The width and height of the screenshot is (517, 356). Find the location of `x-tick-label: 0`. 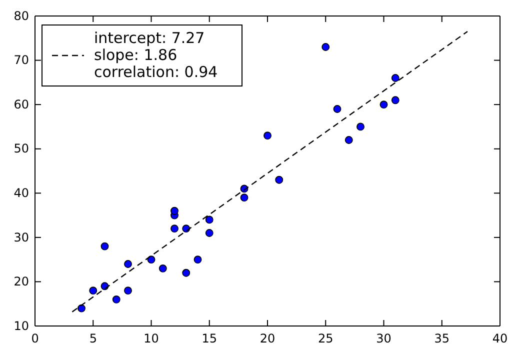

x-tick-label: 0 is located at coordinates (35, 339).